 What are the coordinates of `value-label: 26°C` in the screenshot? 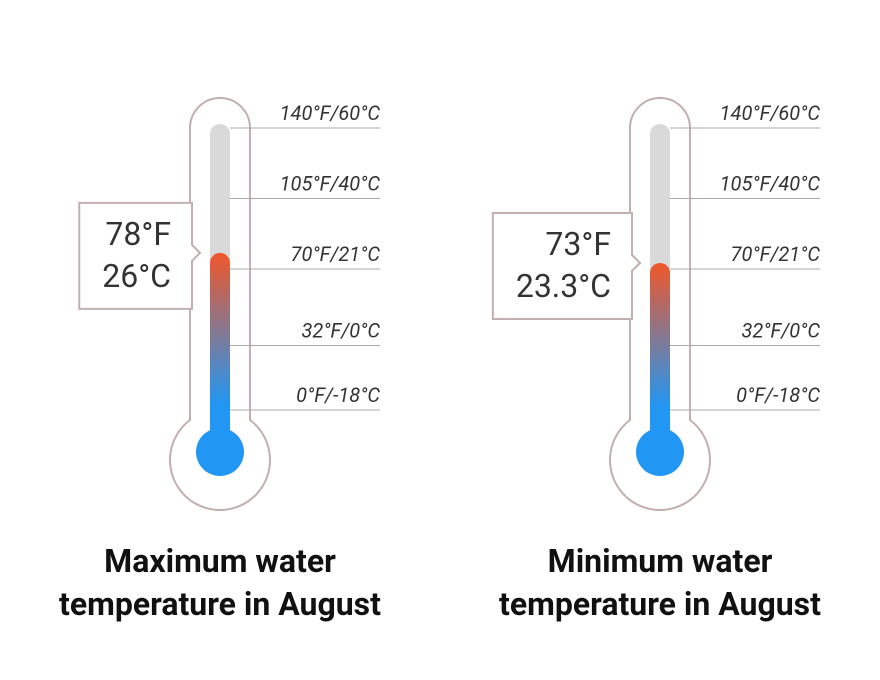 It's located at (136, 276).